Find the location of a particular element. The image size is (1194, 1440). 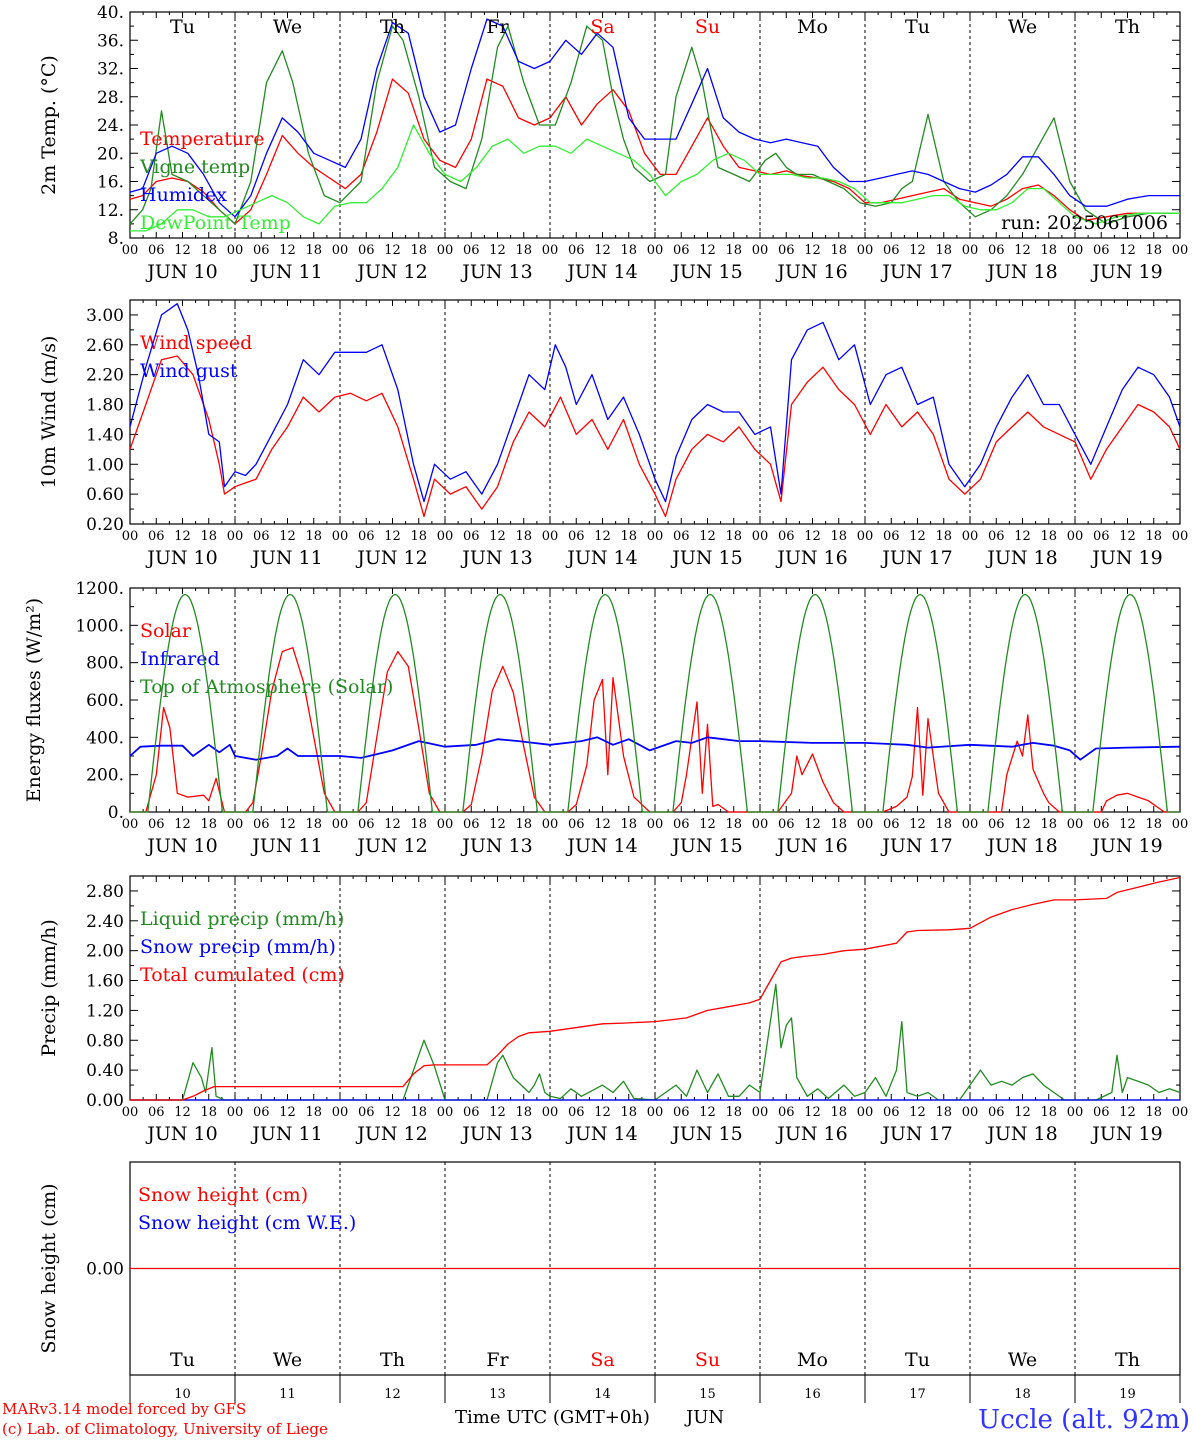

legend-entry: Top of Atmosphere (Solar) is located at coordinates (266, 687).